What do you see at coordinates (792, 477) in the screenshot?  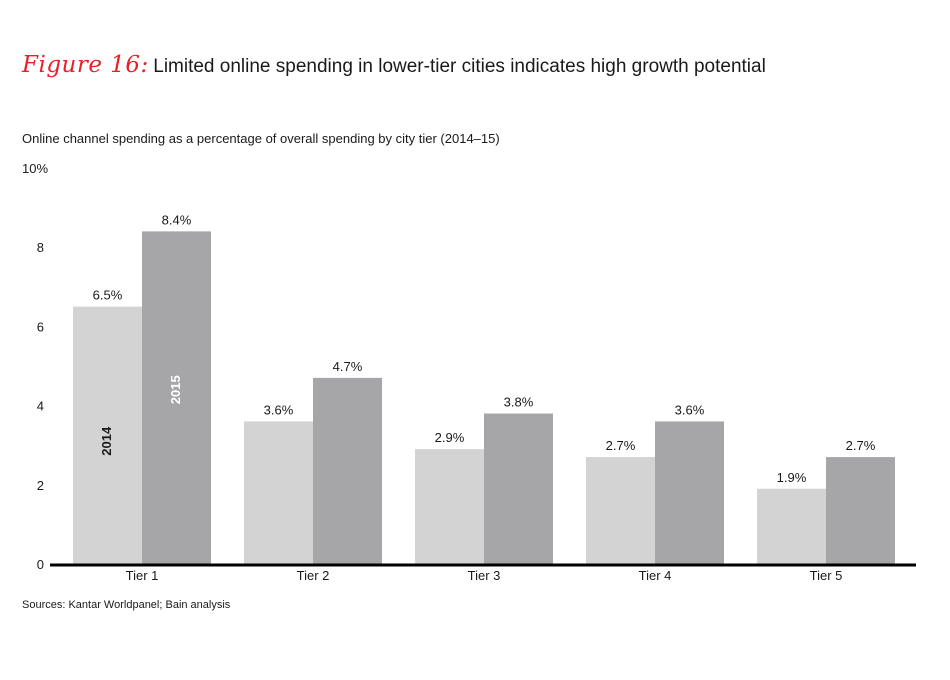 I see `data-label-2014-tier-5: 1.9%` at bounding box center [792, 477].